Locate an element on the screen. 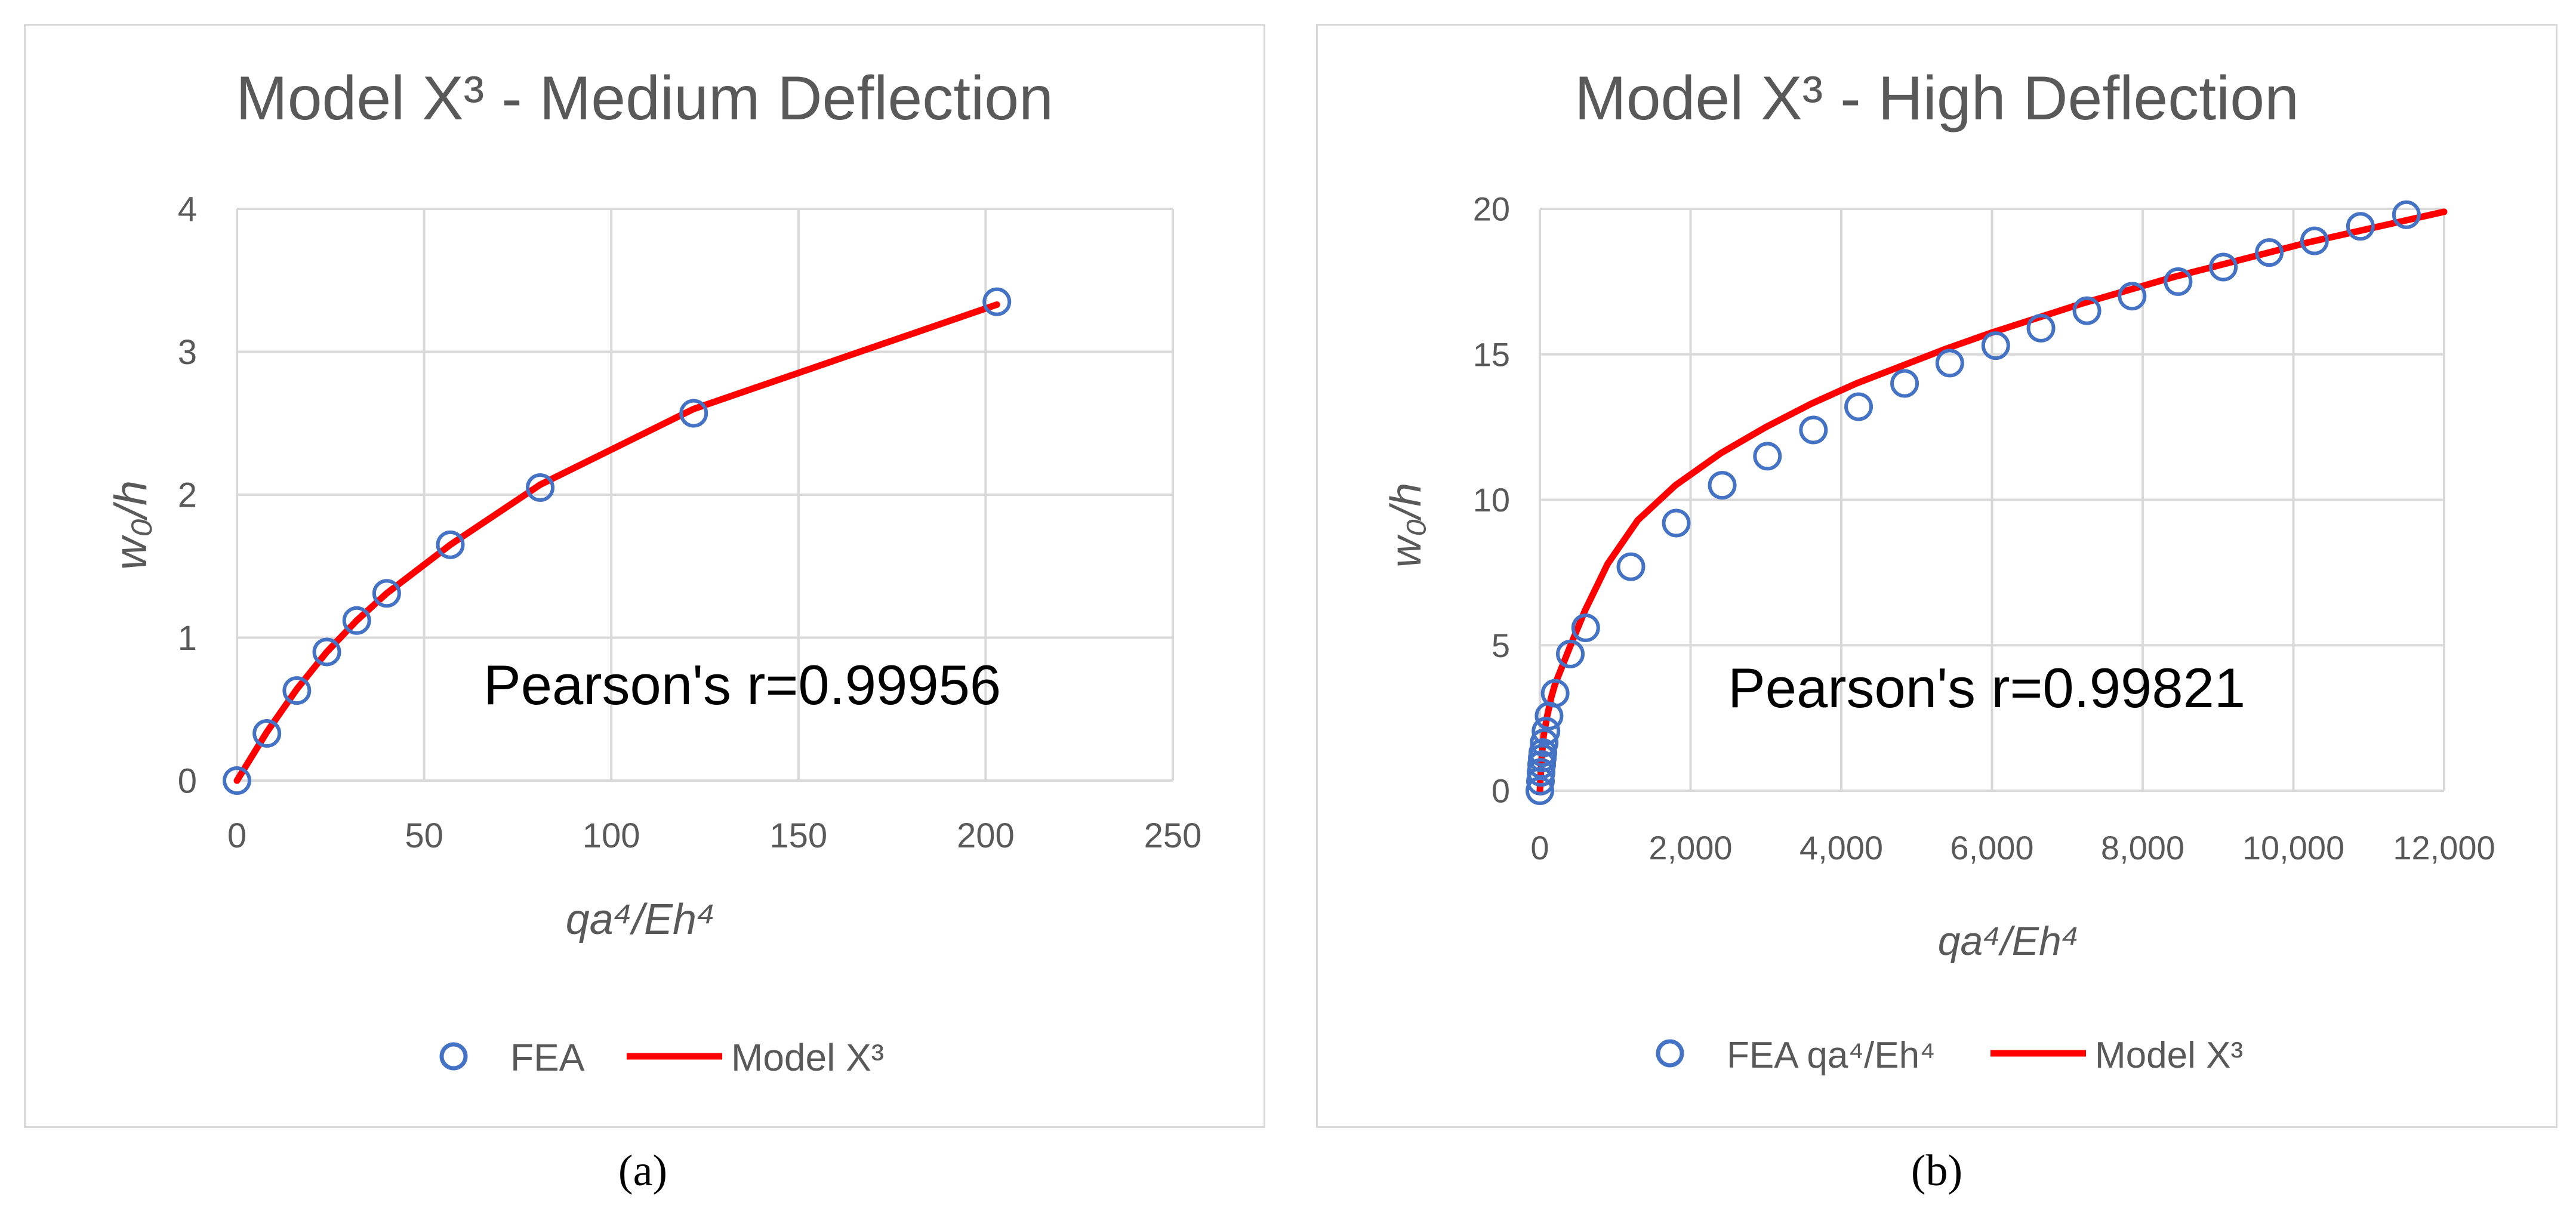 The image size is (2576, 1224). x-tick-label: 150 is located at coordinates (798, 836).